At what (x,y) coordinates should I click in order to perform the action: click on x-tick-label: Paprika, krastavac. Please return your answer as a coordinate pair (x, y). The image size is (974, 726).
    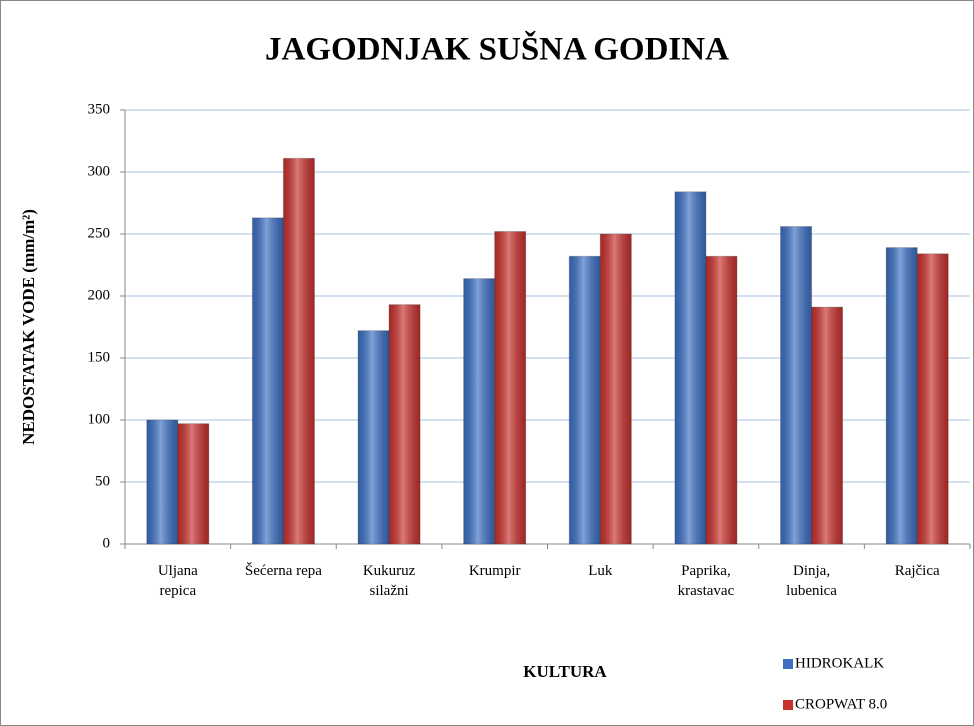
    Looking at the image, I should click on (706, 581).